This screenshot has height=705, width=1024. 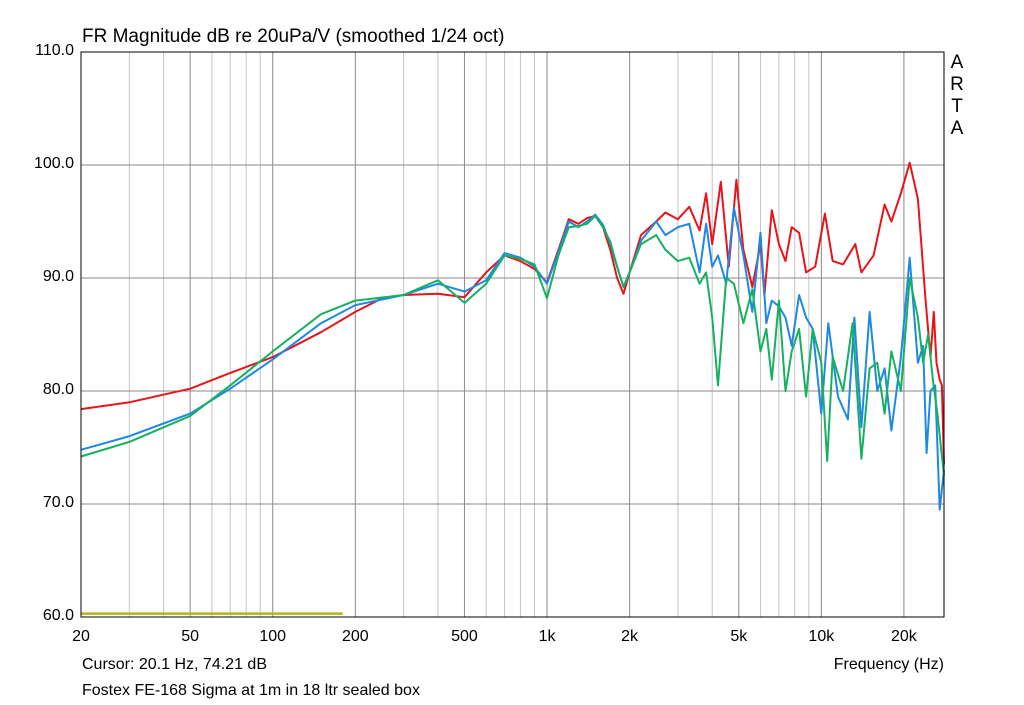 I want to click on x-tick-label: 500, so click(x=464, y=636).